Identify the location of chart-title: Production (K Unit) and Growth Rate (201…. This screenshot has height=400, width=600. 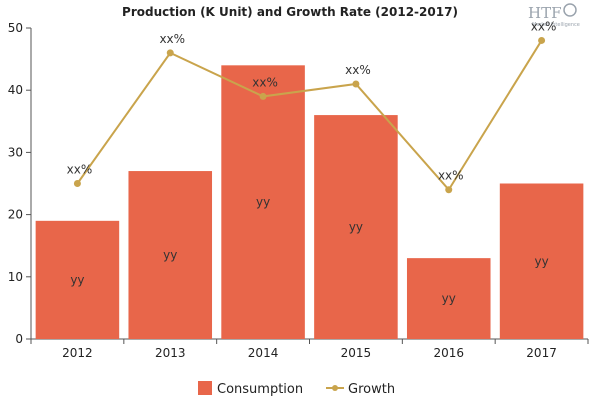
(290, 12).